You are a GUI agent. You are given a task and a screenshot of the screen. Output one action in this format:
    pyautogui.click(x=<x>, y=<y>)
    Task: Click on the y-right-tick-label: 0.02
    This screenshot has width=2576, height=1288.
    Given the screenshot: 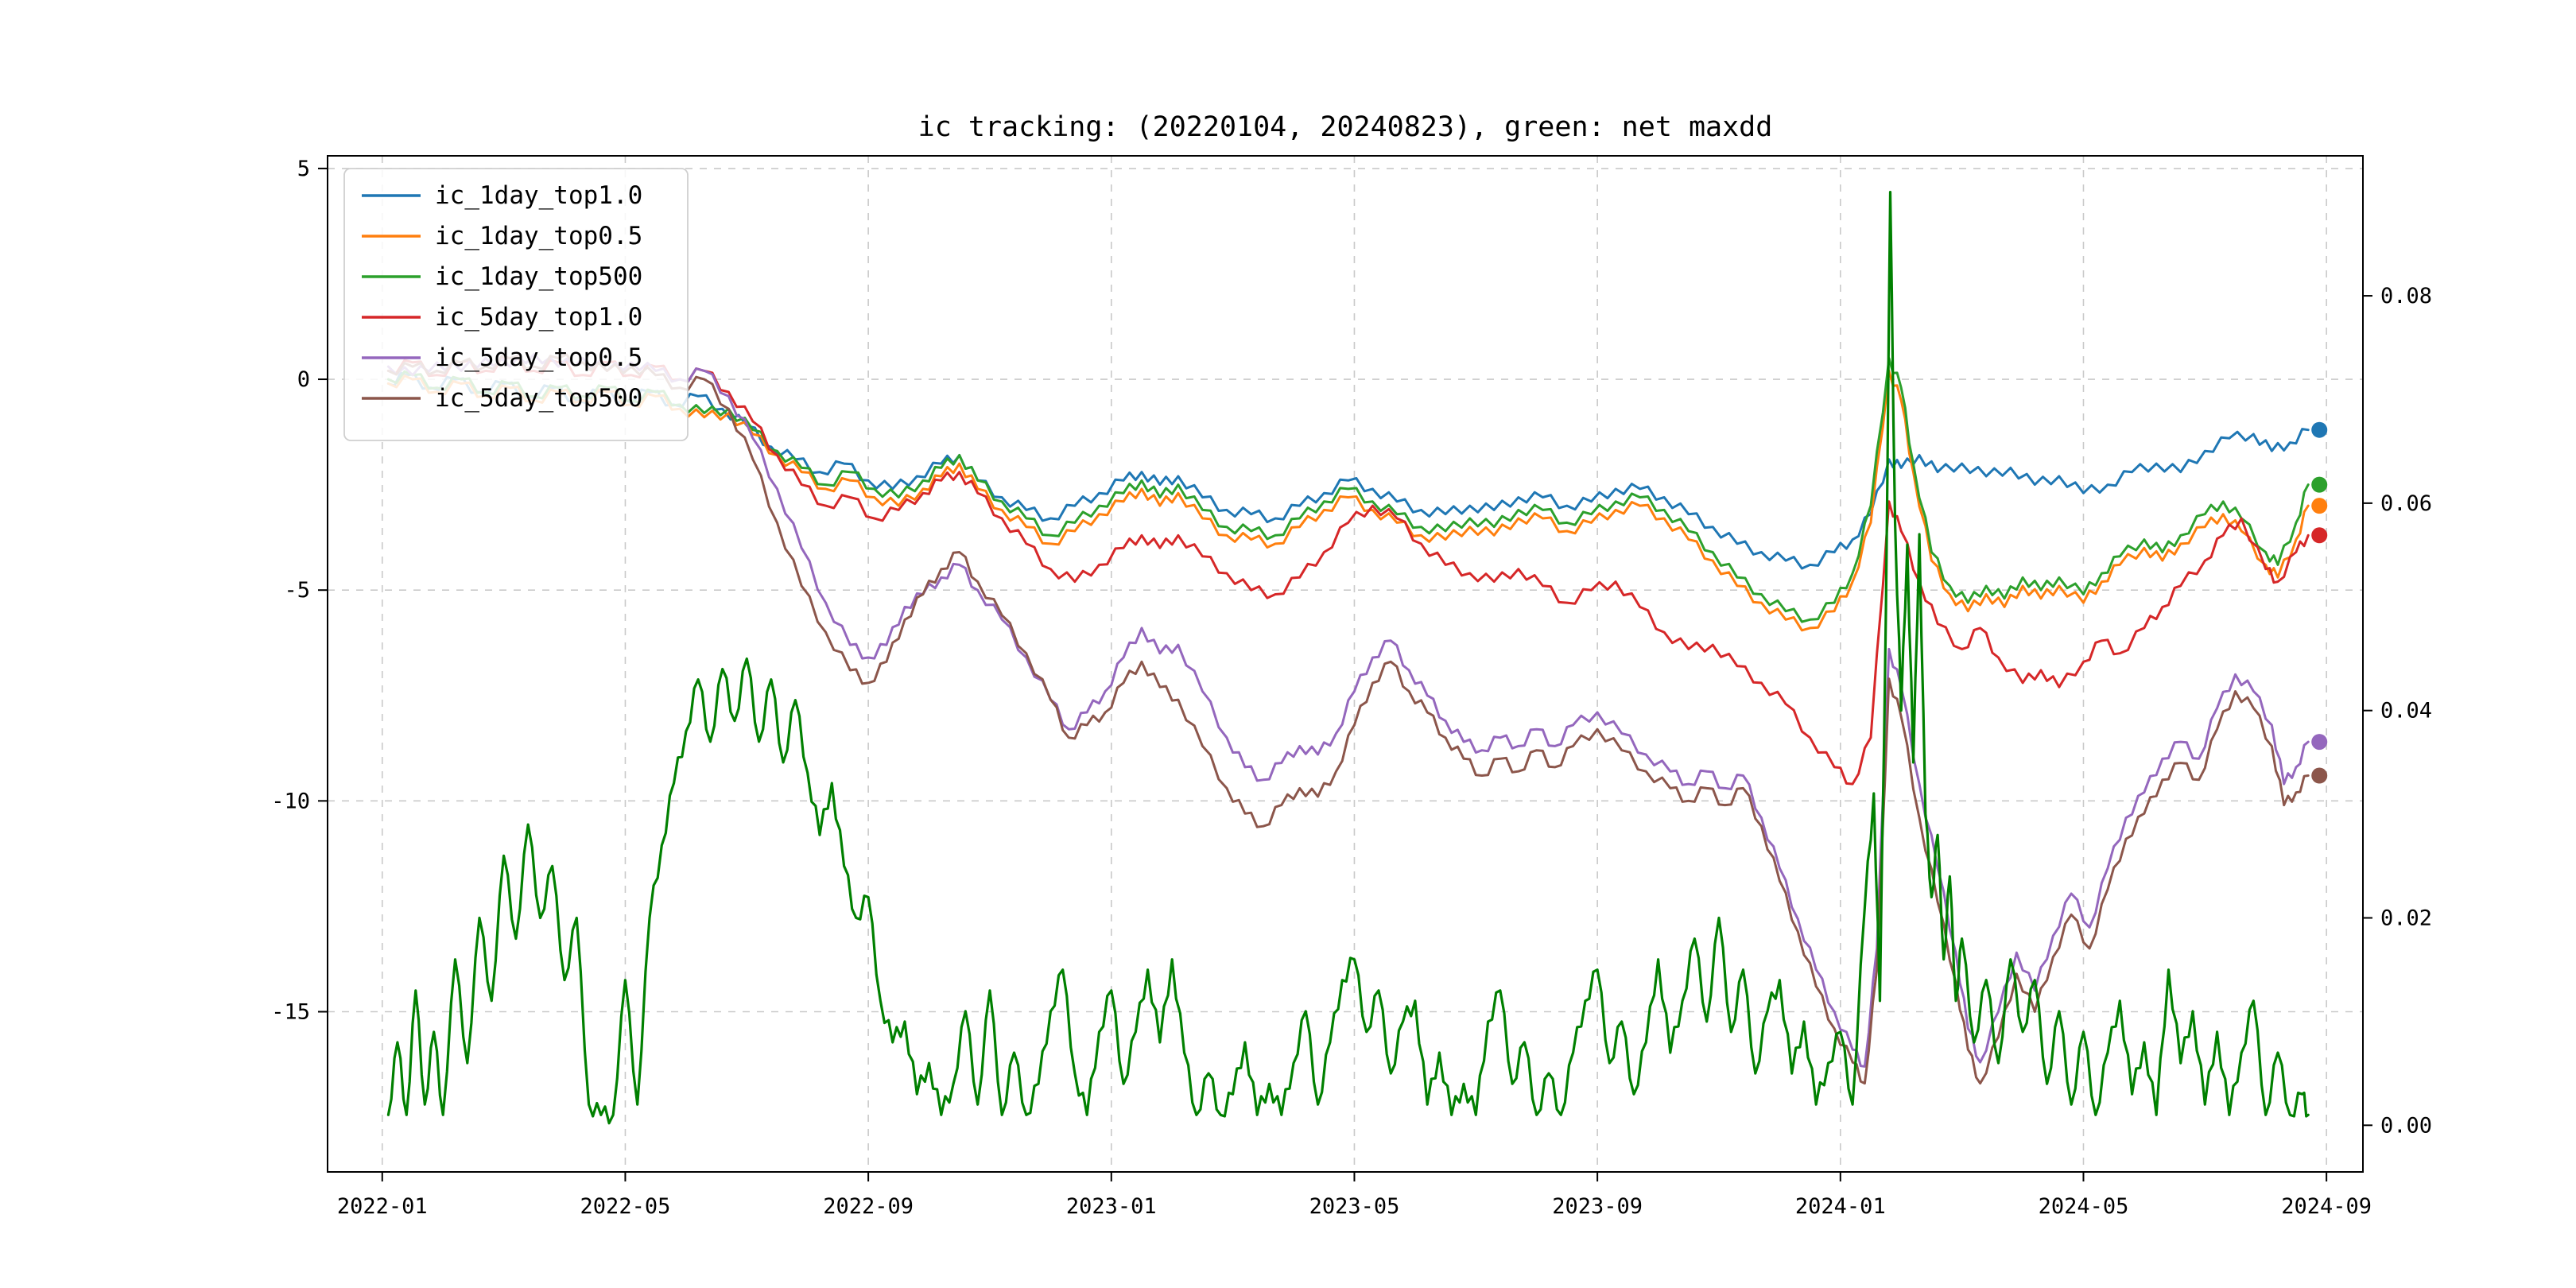 What is the action you would take?
    pyautogui.click(x=2406, y=919)
    